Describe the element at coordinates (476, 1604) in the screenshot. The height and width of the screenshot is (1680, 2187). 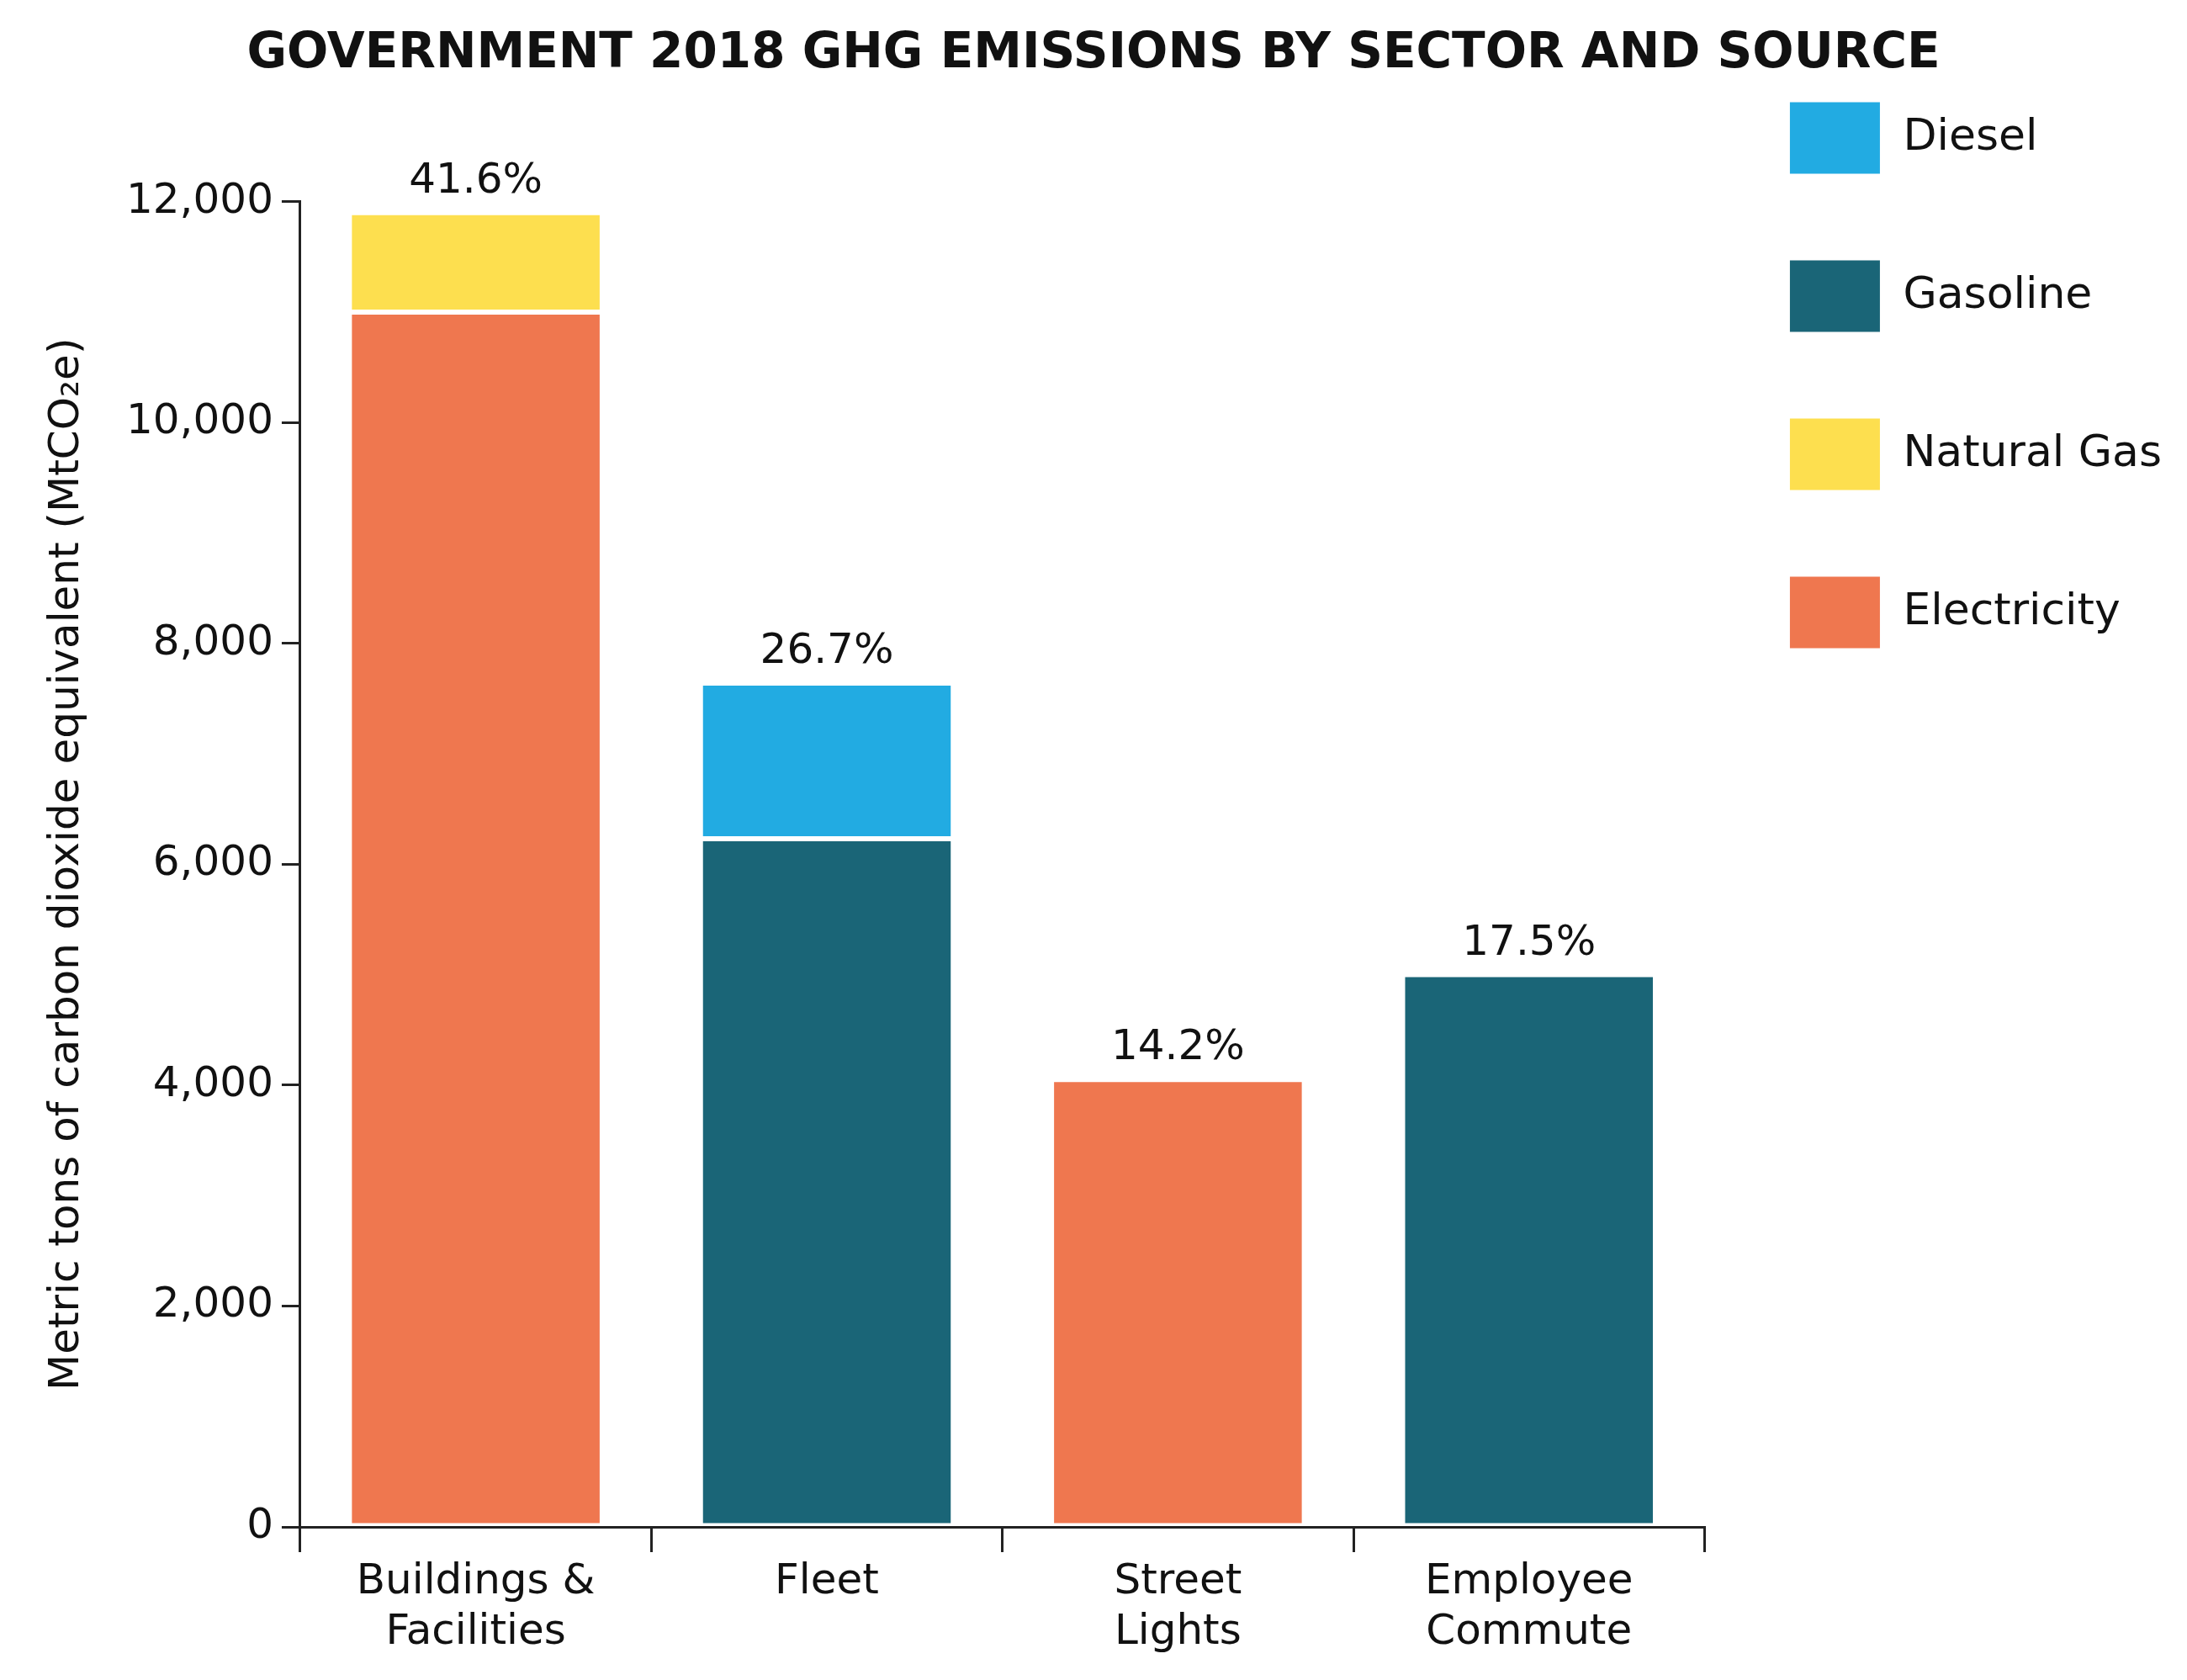
I see `x-tick-label: Buildings & Facilities` at that location.